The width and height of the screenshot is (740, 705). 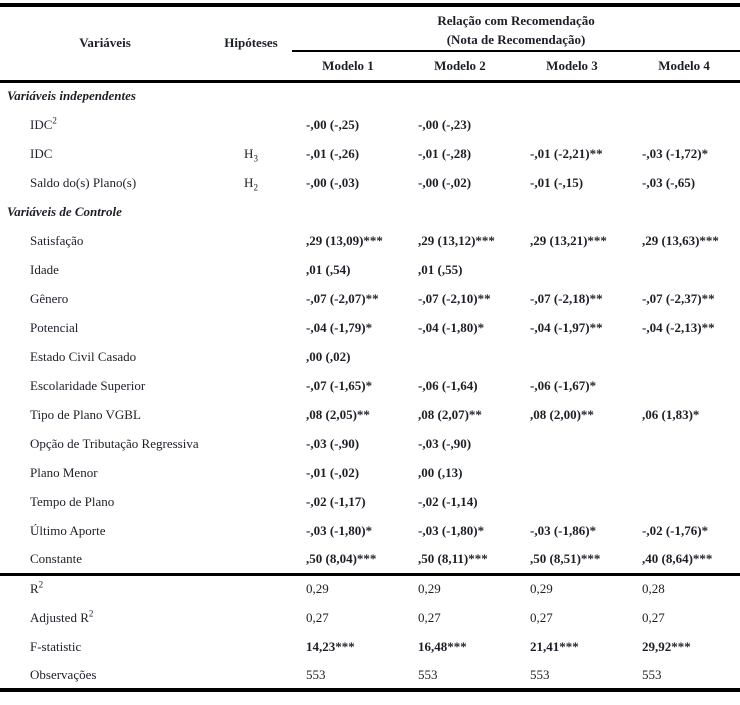 I want to click on value-cell: ,50 (8,51)***, so click(x=565, y=558).